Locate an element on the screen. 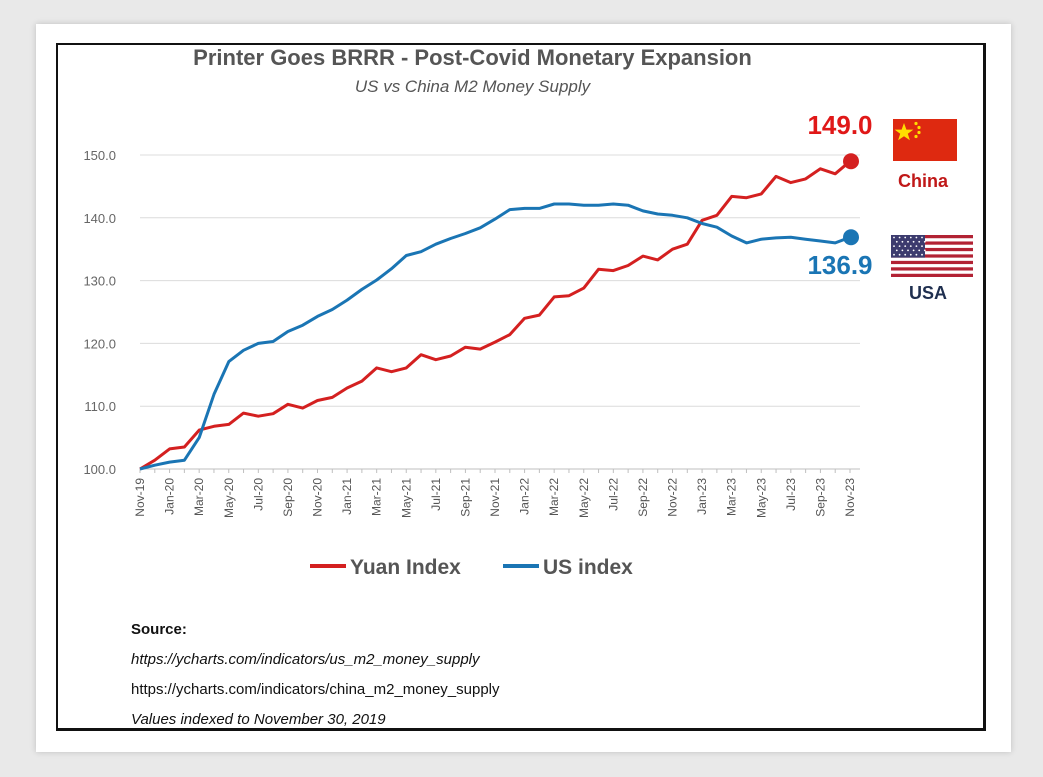 This screenshot has height=777, width=1043. x-tick-label: Jan-20 is located at coordinates (170, 496).